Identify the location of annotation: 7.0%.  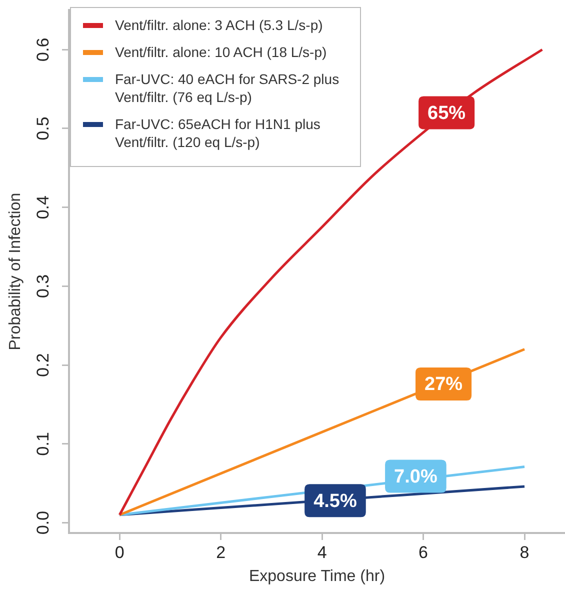
(416, 477).